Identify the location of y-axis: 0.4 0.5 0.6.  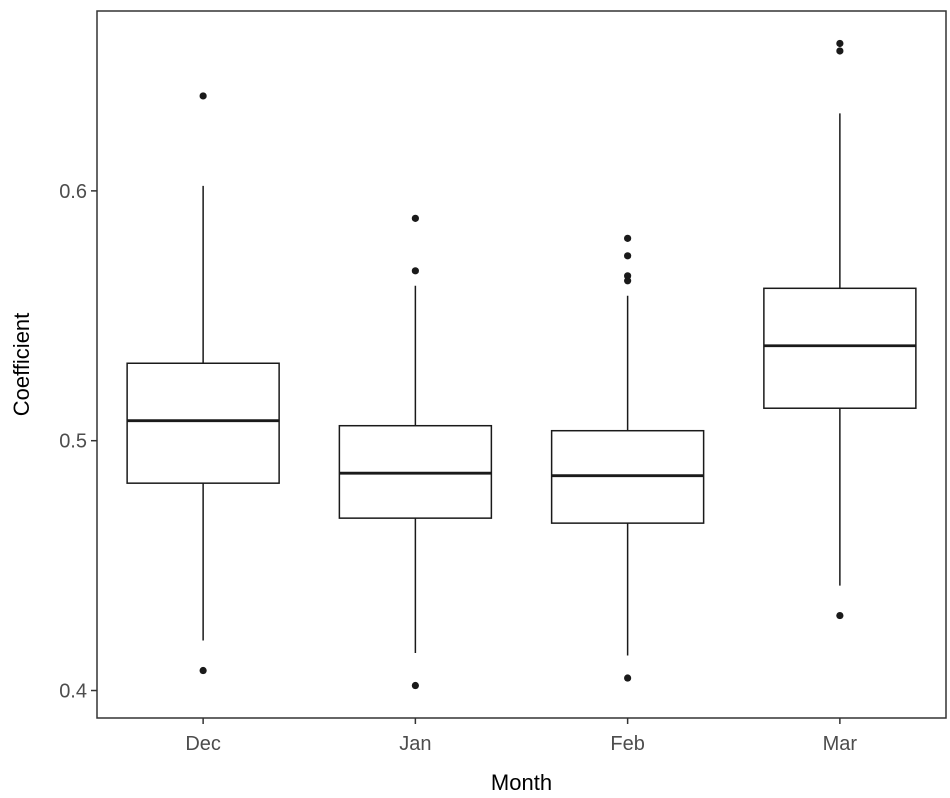
(78, 442).